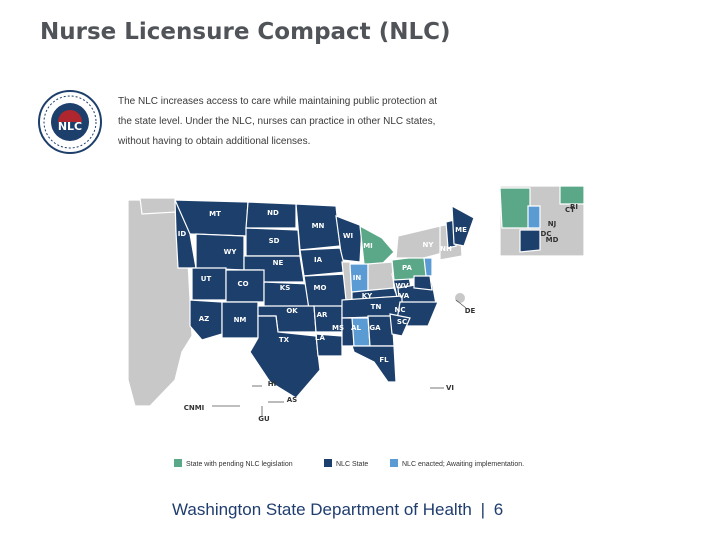  What do you see at coordinates (322, 509) in the screenshot?
I see `footer-org: Washington State Department of Health` at bounding box center [322, 509].